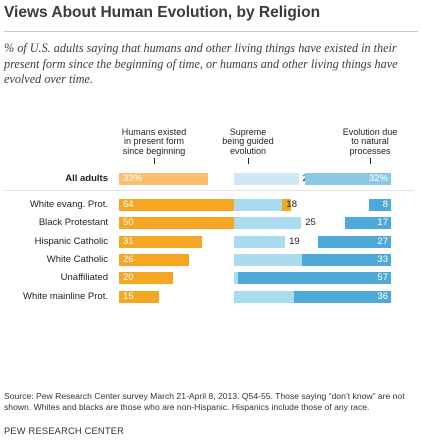 The image size is (422, 447). I want to click on bar-guided-white-evang-prot, so click(258, 205).